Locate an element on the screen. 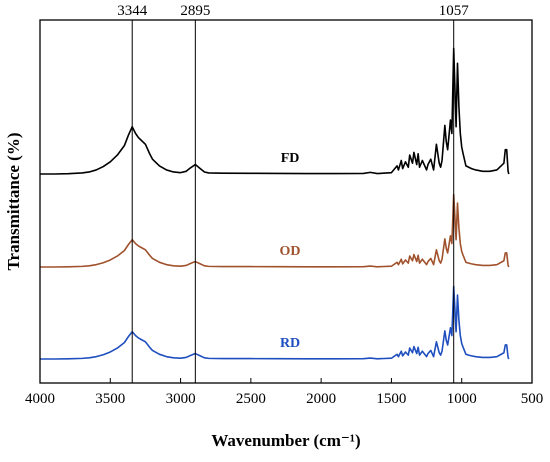  x-axis-ticks: 4000 3500 3000 2500 2000 1500 1000 500 is located at coordinates (284, 392).